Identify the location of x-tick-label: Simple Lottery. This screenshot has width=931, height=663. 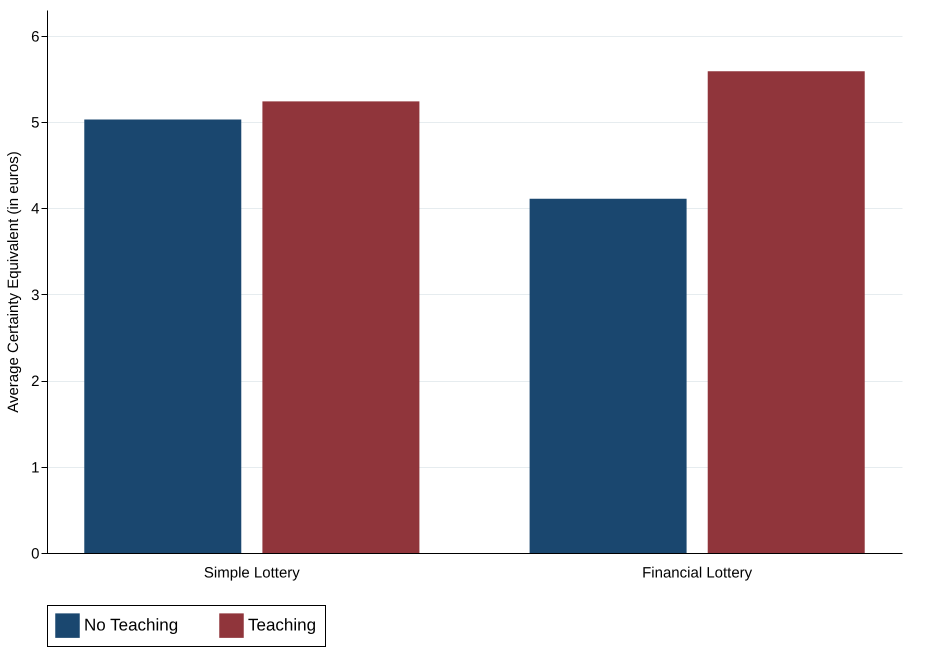
(252, 573).